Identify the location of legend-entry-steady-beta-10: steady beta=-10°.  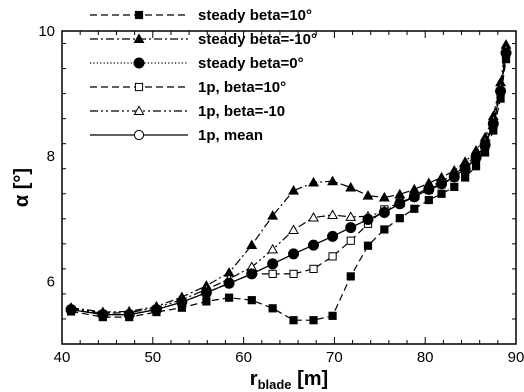
(203, 39).